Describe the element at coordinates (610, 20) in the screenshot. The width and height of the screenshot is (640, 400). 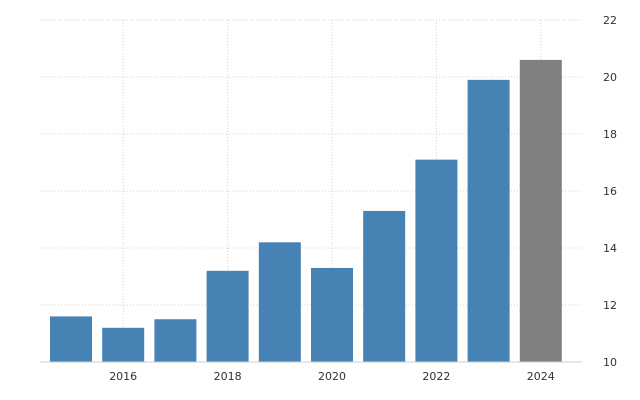
I see `y-tick-label: 22` at that location.